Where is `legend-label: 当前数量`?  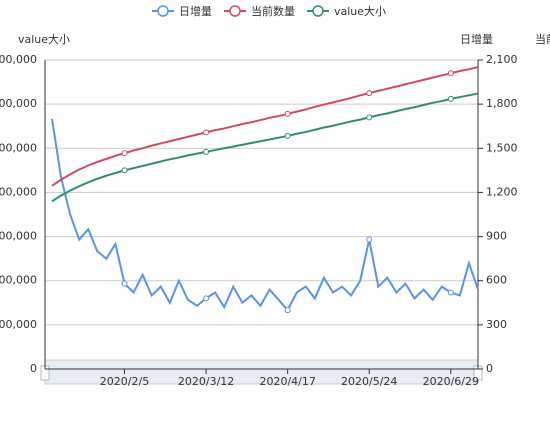
legend-label: 当前数量 is located at coordinates (273, 11).